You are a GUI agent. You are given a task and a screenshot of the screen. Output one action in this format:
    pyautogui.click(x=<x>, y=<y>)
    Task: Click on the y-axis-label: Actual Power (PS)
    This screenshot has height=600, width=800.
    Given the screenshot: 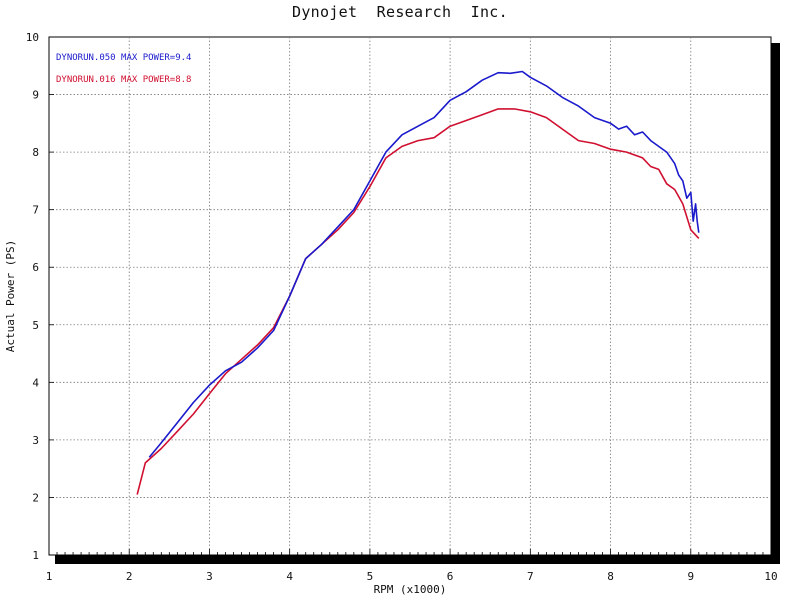 What is the action you would take?
    pyautogui.click(x=10, y=296)
    